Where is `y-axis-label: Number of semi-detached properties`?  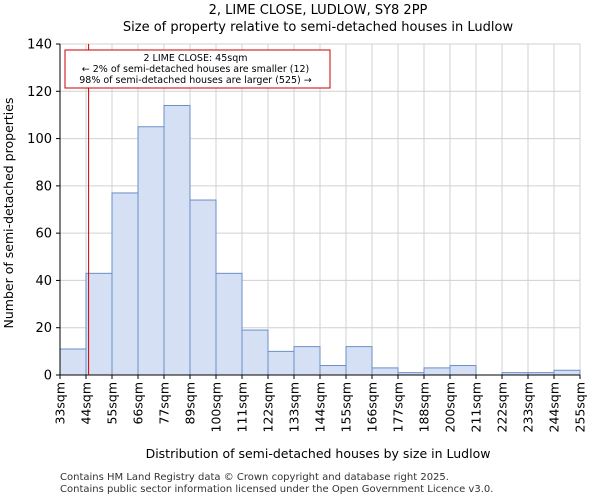
y-axis-label: Number of semi-detached properties is located at coordinates (8, 213).